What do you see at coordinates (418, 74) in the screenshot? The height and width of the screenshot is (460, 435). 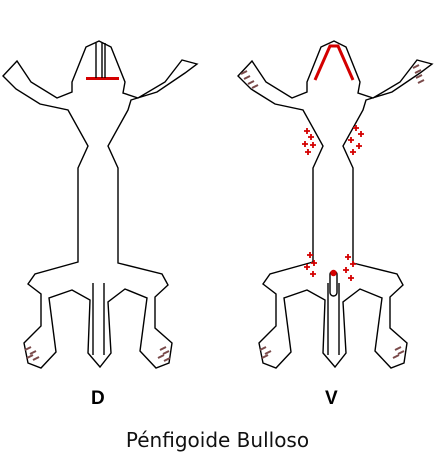 I see `forepaw-lesion-right-ventral` at bounding box center [418, 74].